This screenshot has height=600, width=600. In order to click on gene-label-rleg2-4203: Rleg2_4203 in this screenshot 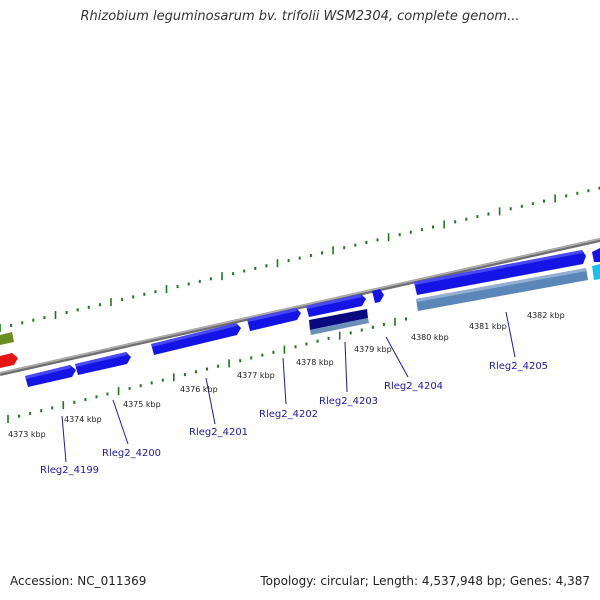, I will do `click(348, 401)`.